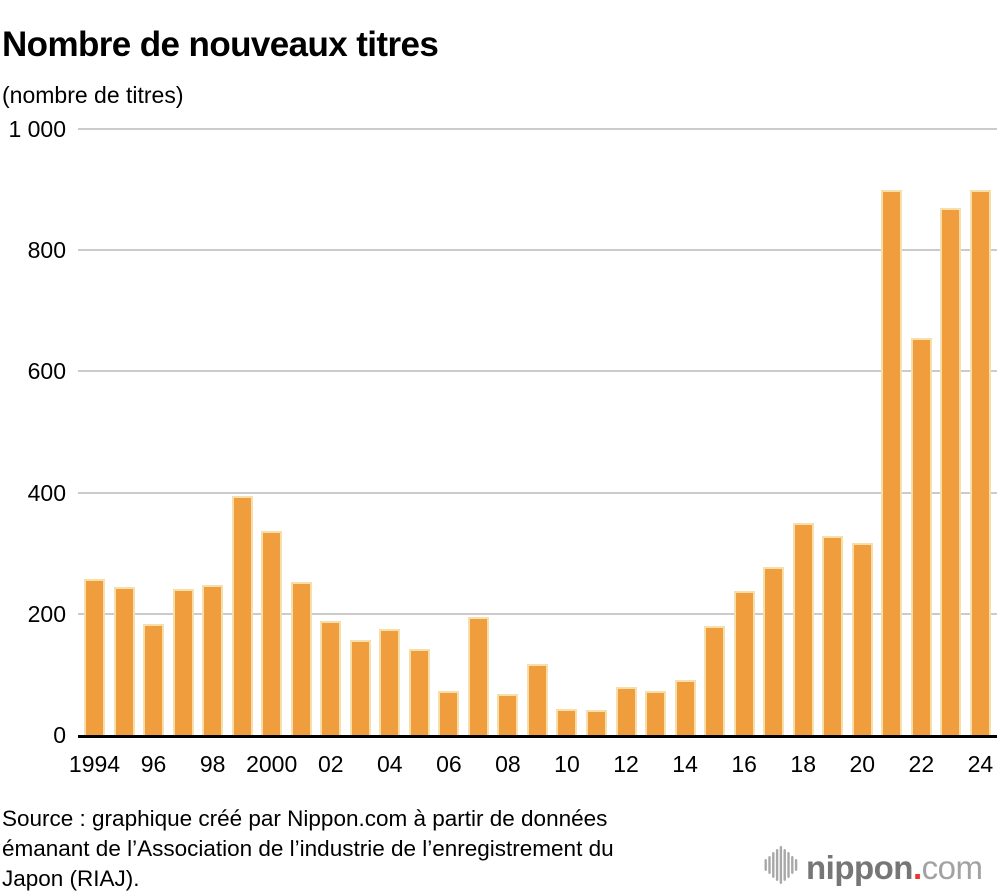 Image resolution: width=1000 pixels, height=894 pixels. What do you see at coordinates (153, 764) in the screenshot?
I see `x-tick-label: 96` at bounding box center [153, 764].